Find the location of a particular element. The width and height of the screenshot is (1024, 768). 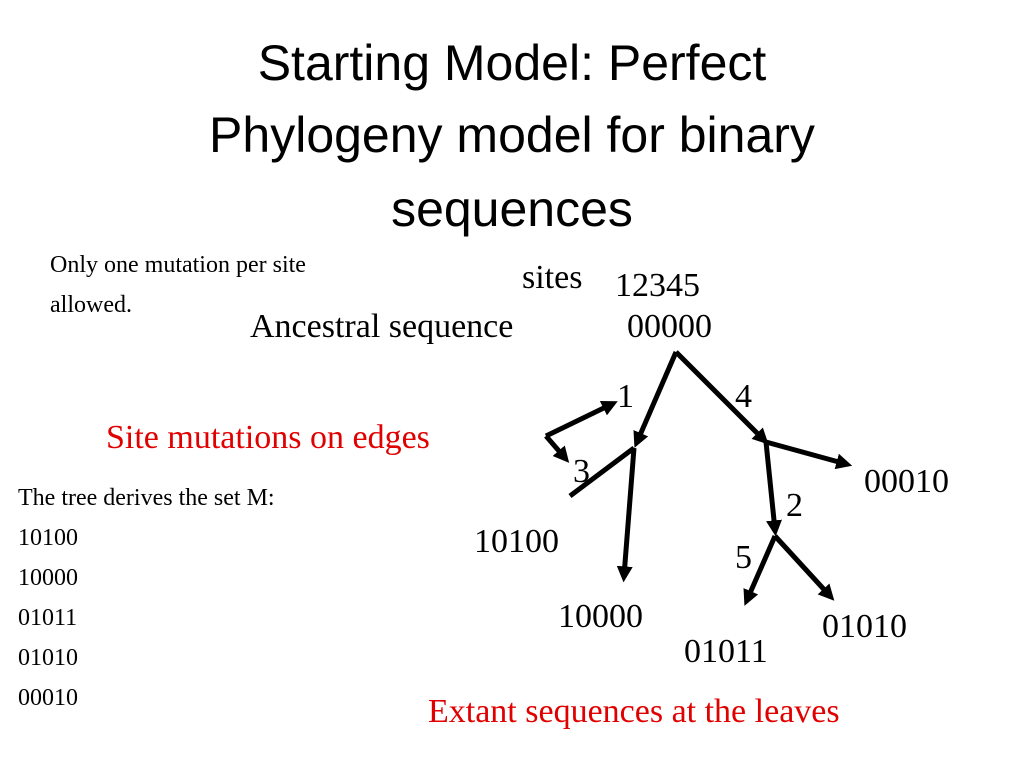

title-line: sequences is located at coordinates (512, 209).